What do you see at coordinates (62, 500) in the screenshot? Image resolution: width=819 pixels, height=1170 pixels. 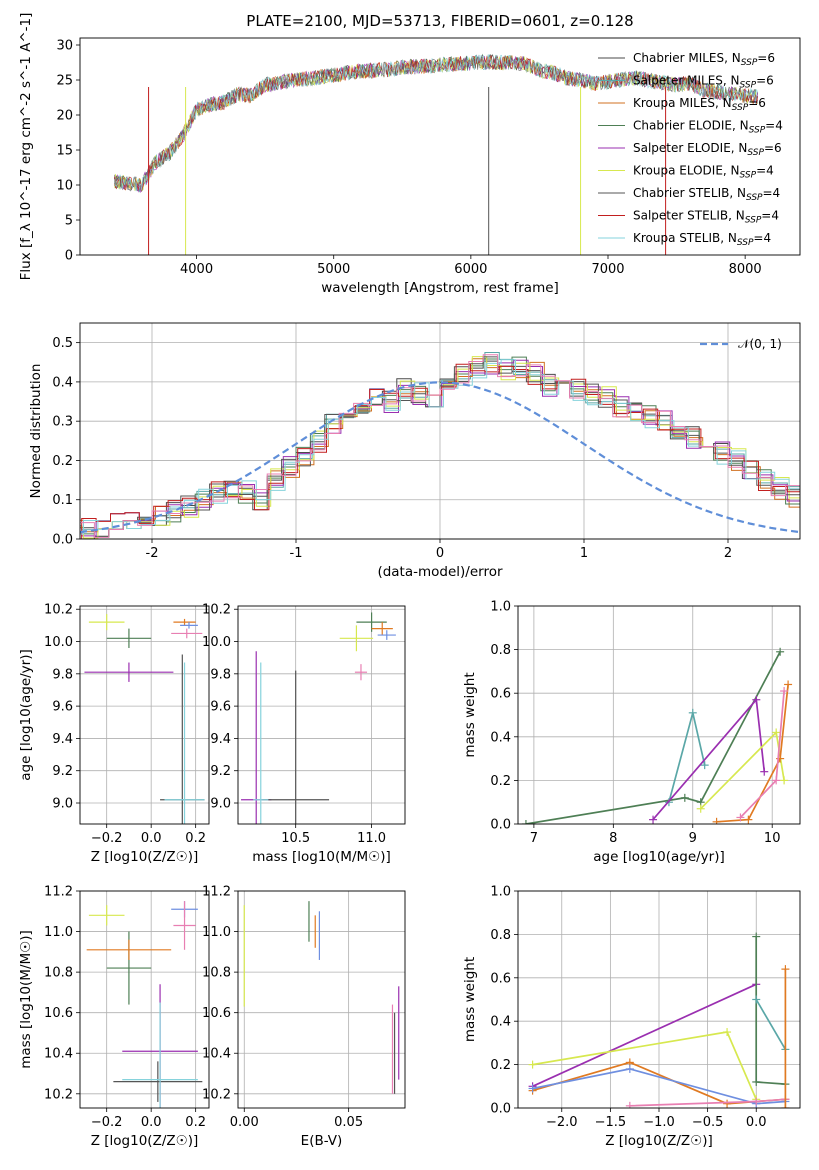 I see `y-tick-label: 0.1` at bounding box center [62, 500].